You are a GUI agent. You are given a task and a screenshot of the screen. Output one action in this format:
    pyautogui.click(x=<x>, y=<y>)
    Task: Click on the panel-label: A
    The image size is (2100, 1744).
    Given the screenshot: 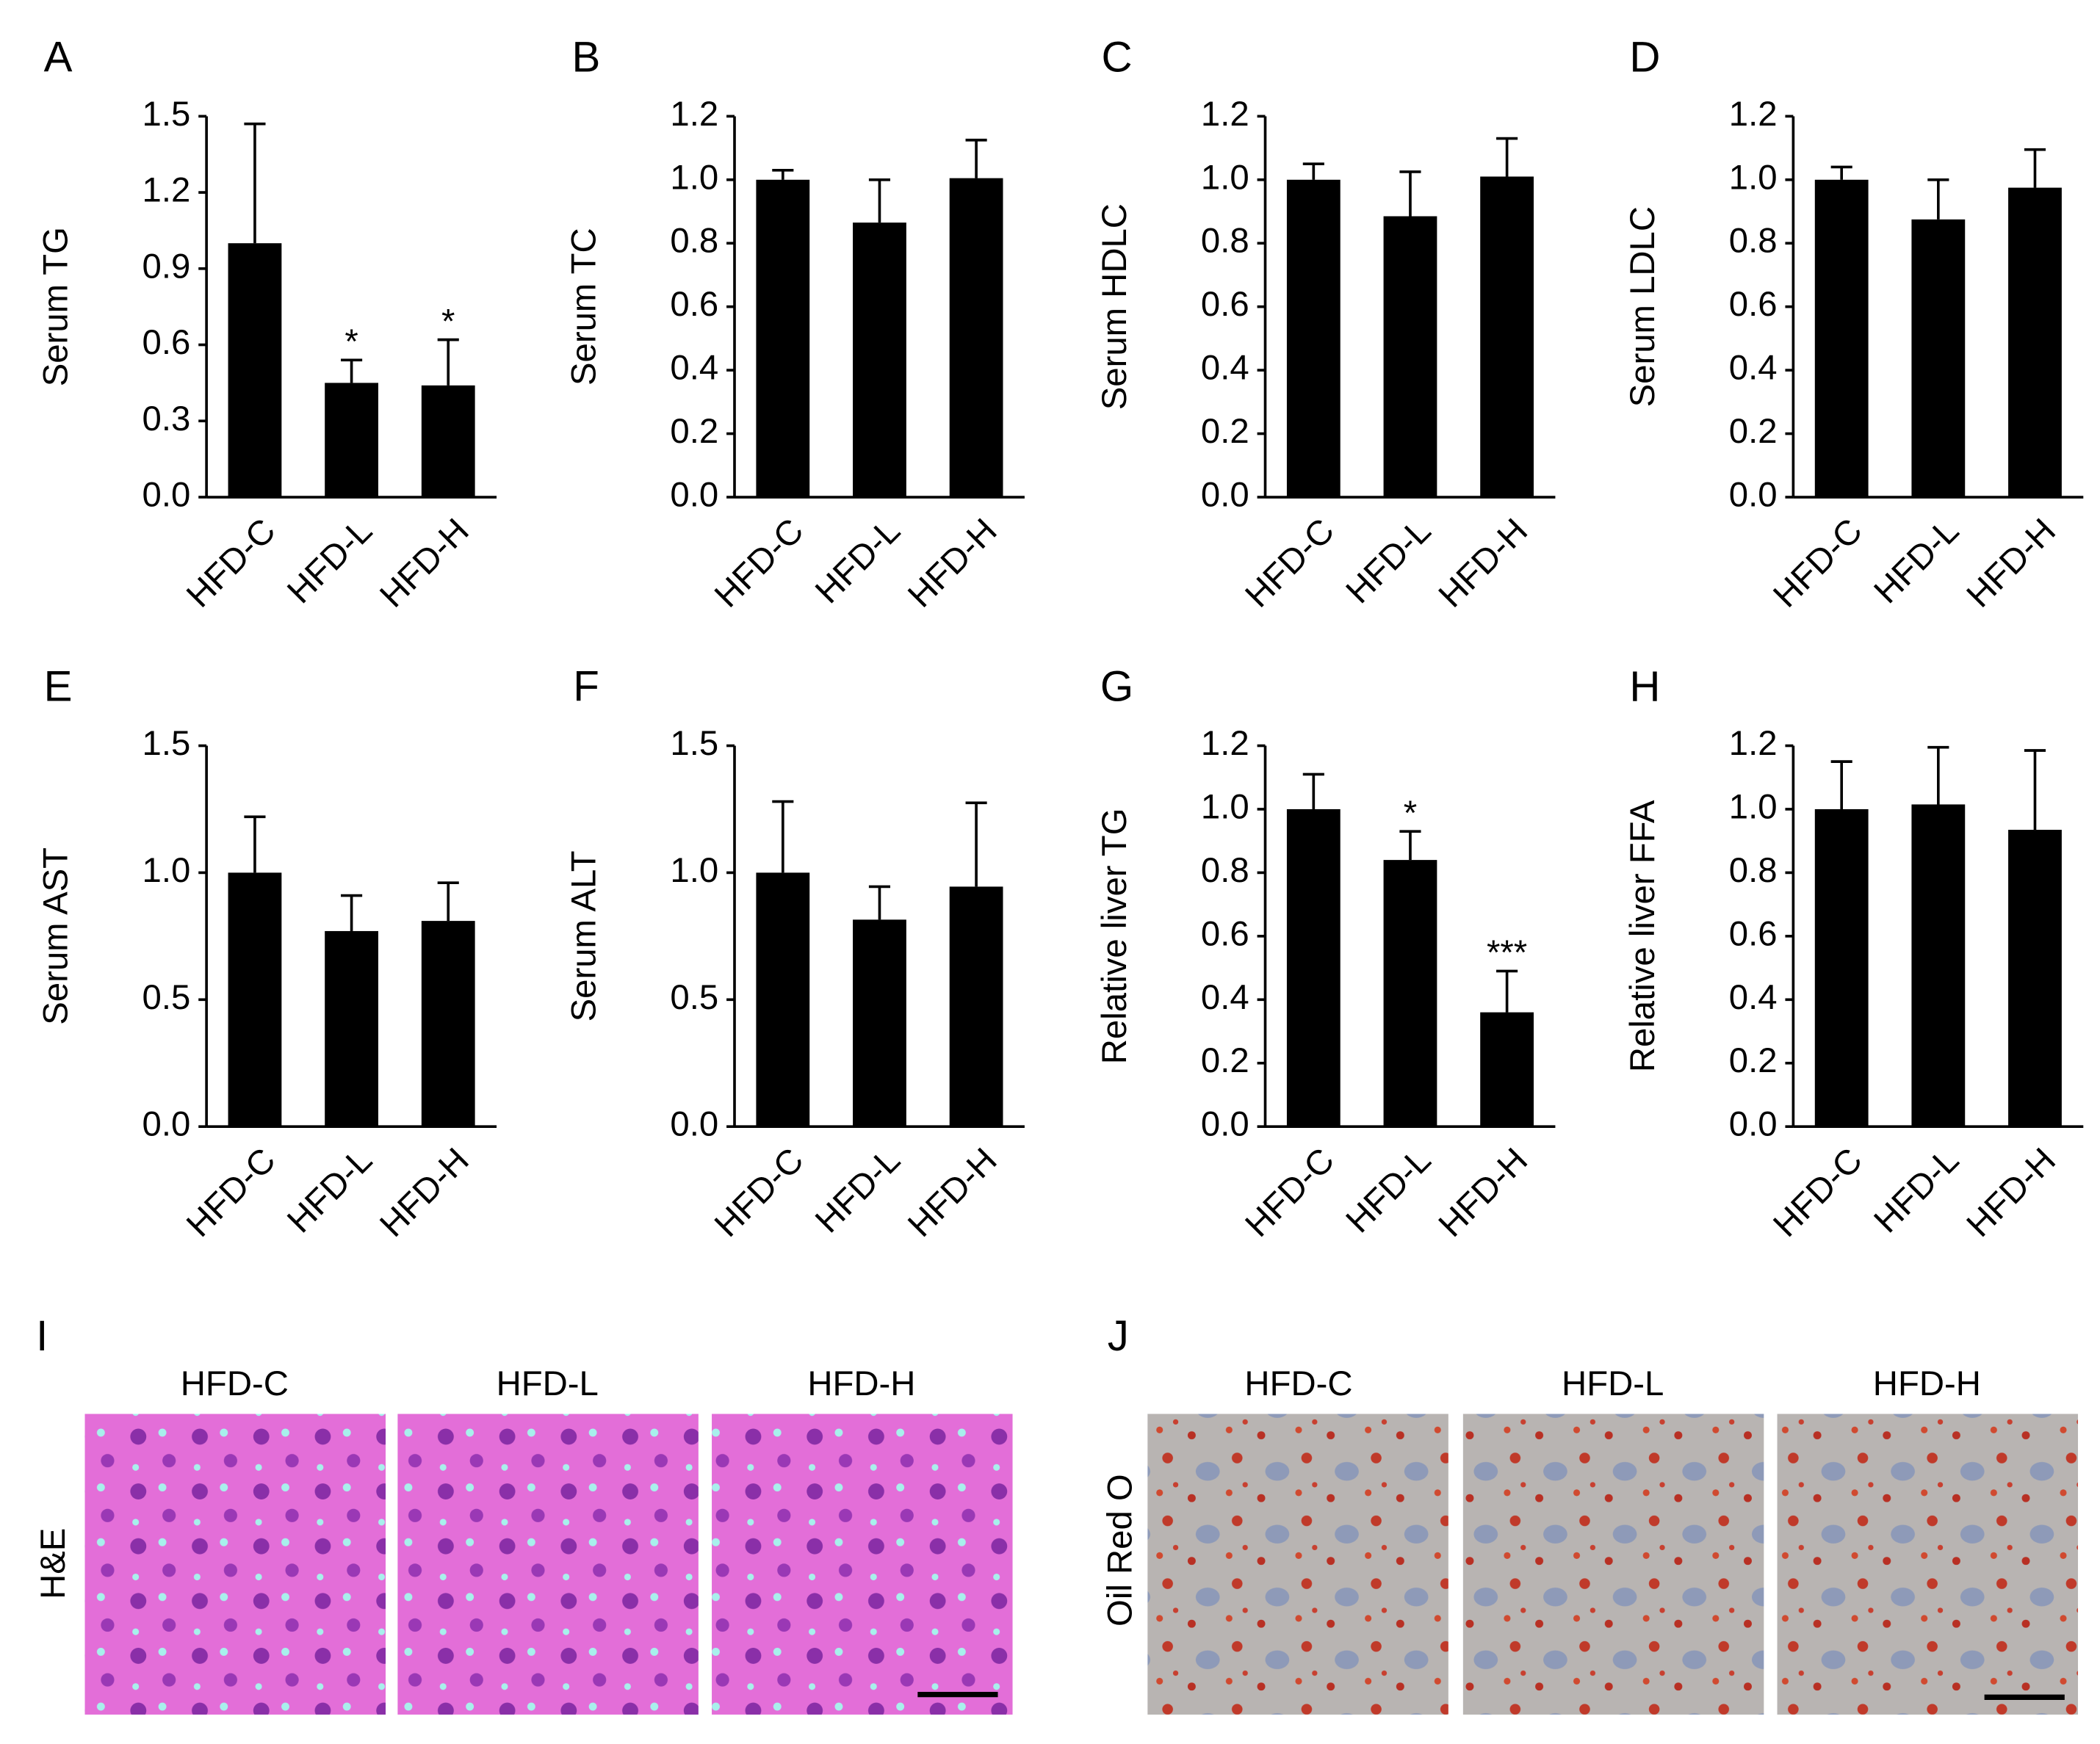 What is the action you would take?
    pyautogui.click(x=59, y=57)
    